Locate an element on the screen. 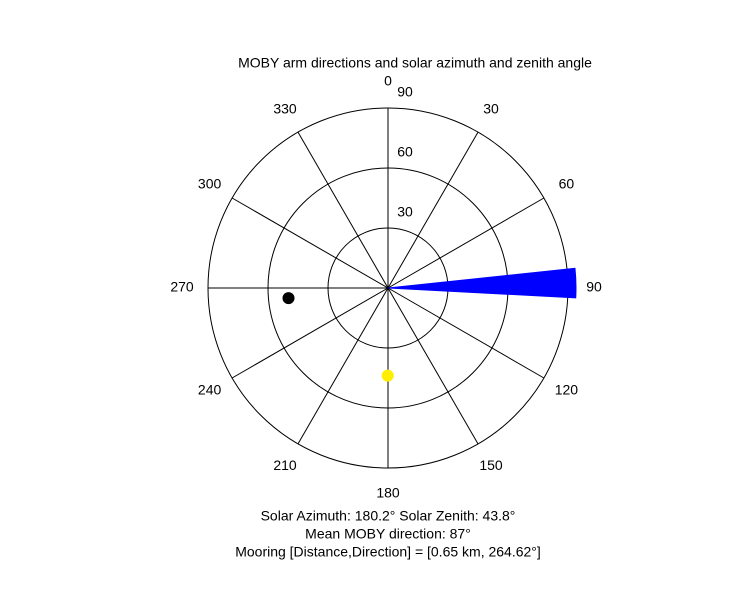 The image size is (750, 605). r-tick-label: 60 is located at coordinates (405, 152).